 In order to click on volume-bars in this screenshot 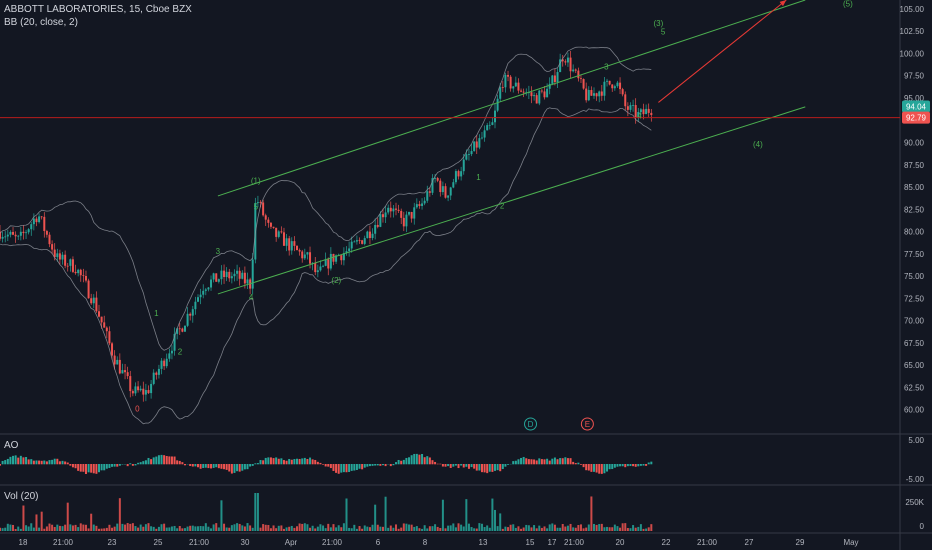, I will do `click(326, 512)`.